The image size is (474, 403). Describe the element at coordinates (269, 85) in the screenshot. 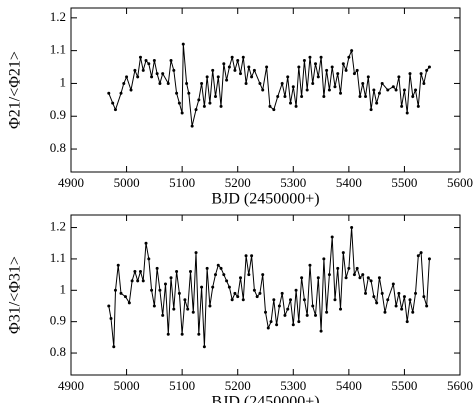

I see `data-line` at that location.